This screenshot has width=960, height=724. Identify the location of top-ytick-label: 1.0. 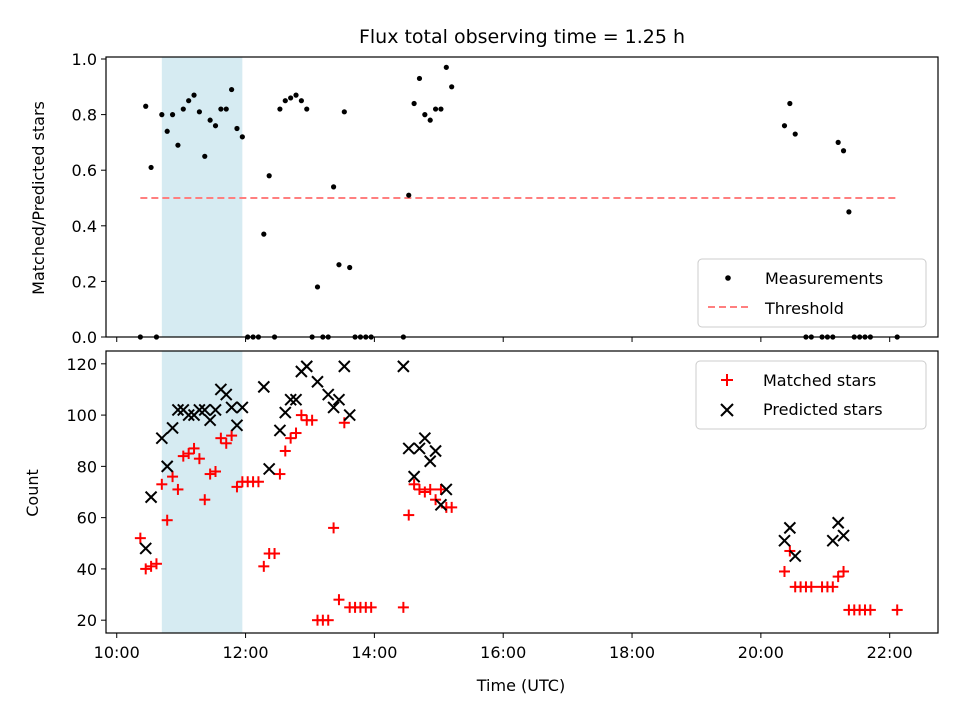
(84, 59).